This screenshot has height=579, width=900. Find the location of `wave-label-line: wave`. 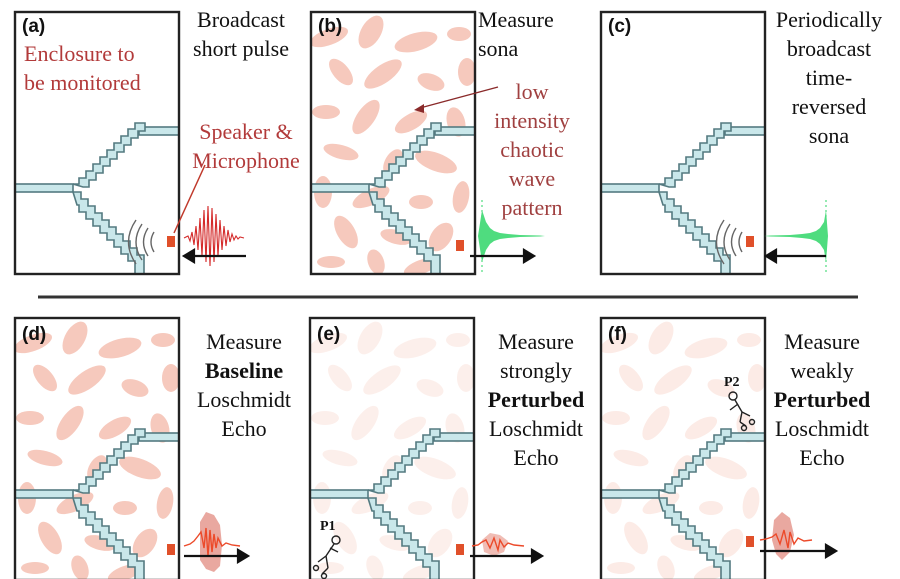

wave-label-line: wave is located at coordinates (532, 178).